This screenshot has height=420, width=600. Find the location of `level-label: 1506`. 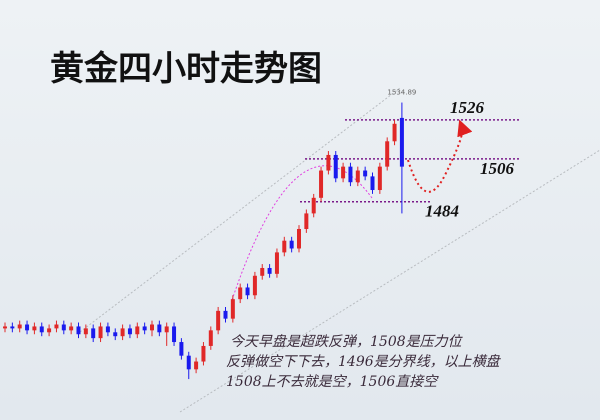

level-label: 1506 is located at coordinates (497, 168).